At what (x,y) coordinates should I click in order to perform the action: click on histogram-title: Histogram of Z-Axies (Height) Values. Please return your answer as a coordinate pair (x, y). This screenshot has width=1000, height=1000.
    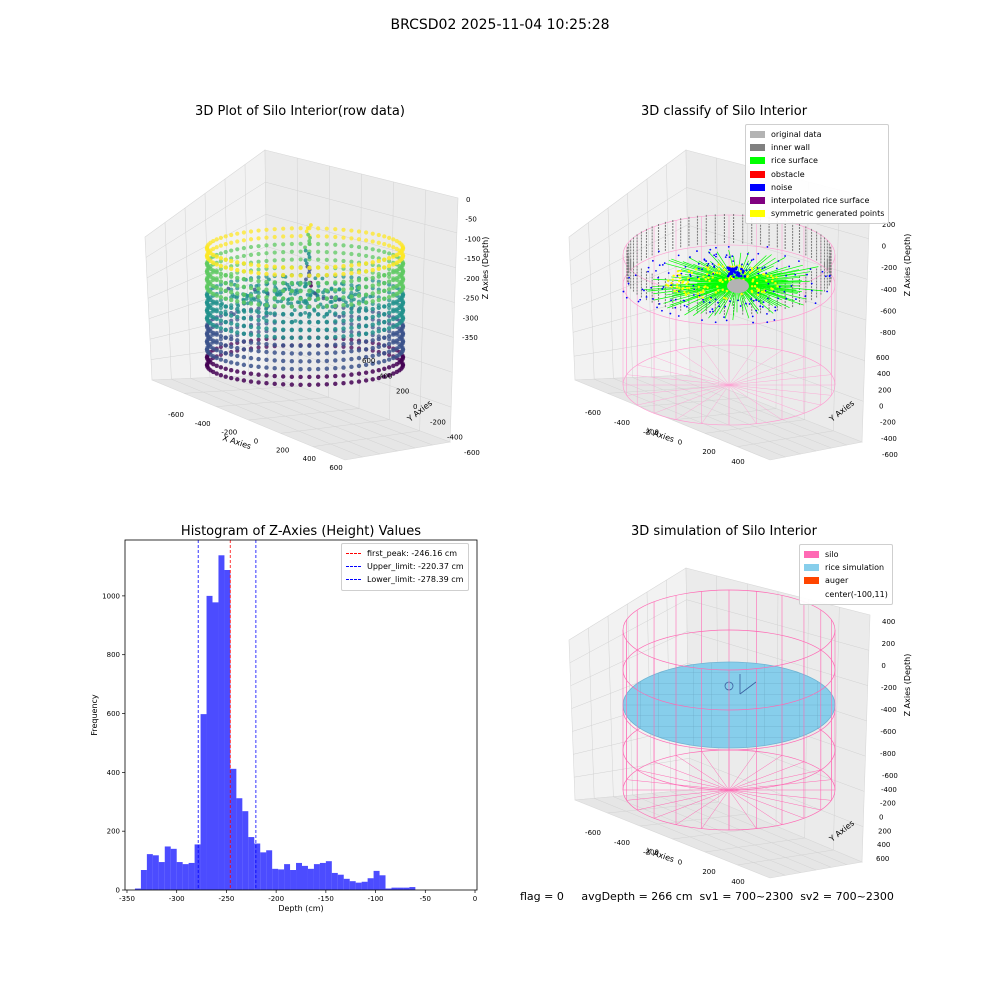
    Looking at the image, I should click on (301, 531).